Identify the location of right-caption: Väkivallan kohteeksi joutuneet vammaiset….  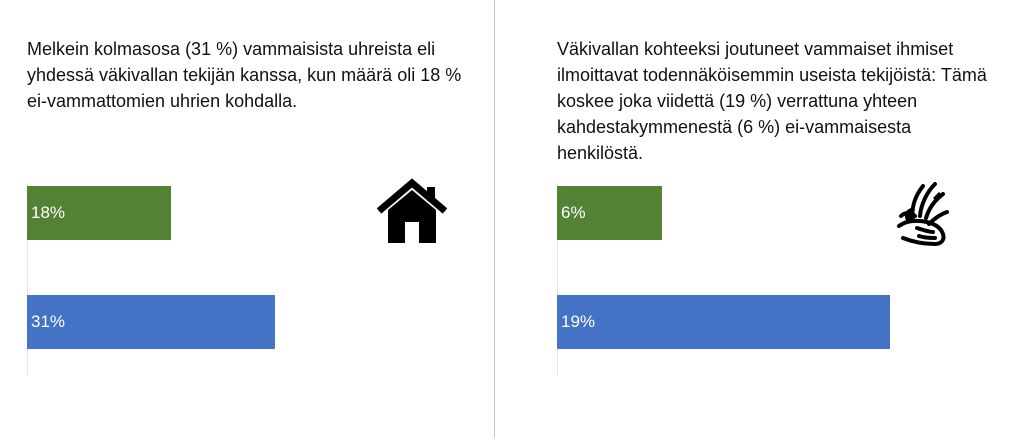
(772, 101).